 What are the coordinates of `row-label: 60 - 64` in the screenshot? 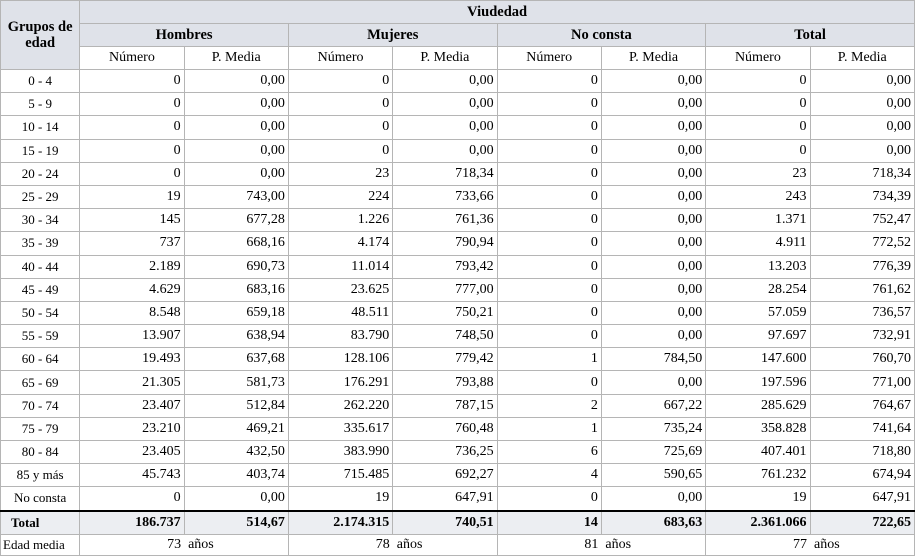 It's located at (40, 359).